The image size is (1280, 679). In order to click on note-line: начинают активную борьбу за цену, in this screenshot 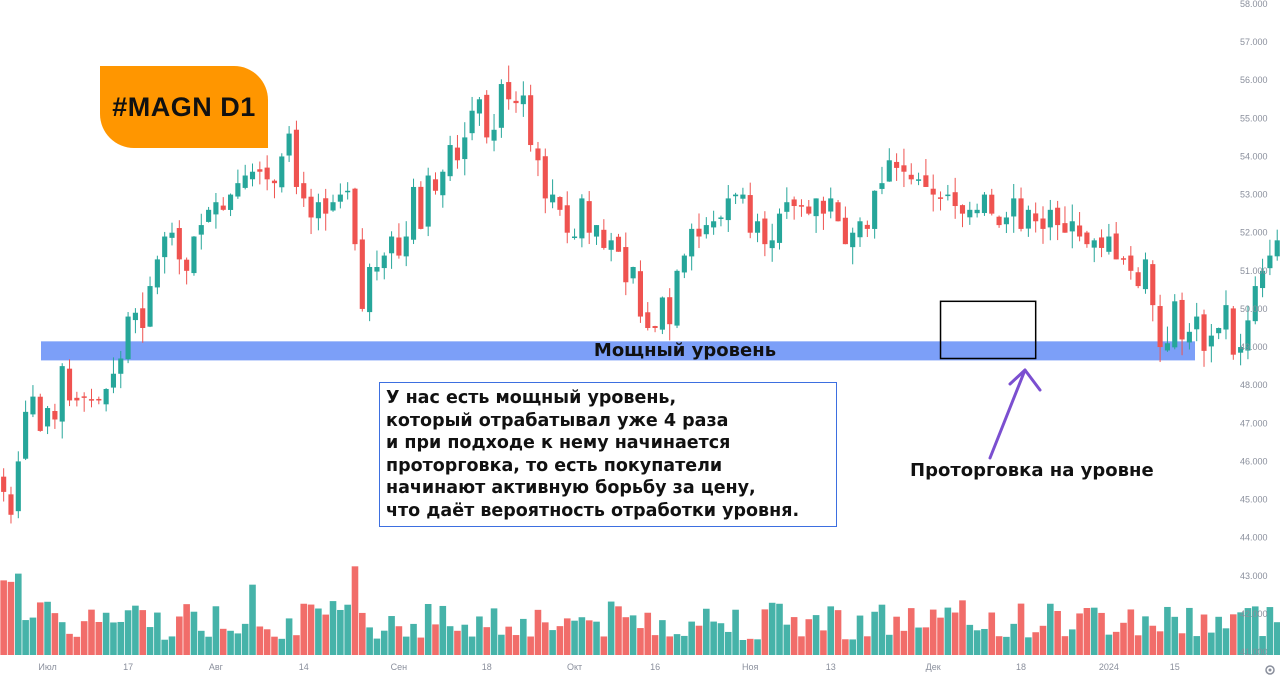, I will do `click(571, 488)`.